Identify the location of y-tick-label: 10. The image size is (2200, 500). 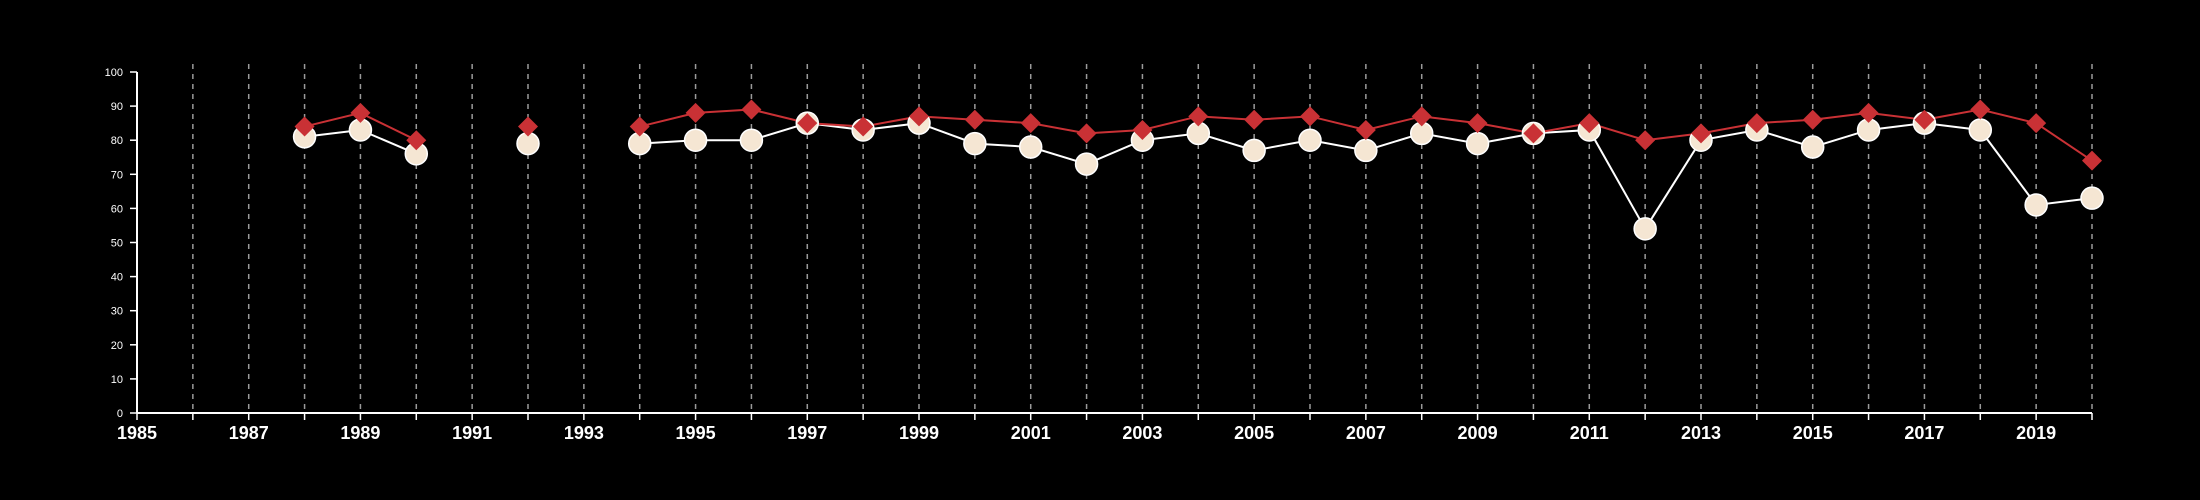
(117, 380).